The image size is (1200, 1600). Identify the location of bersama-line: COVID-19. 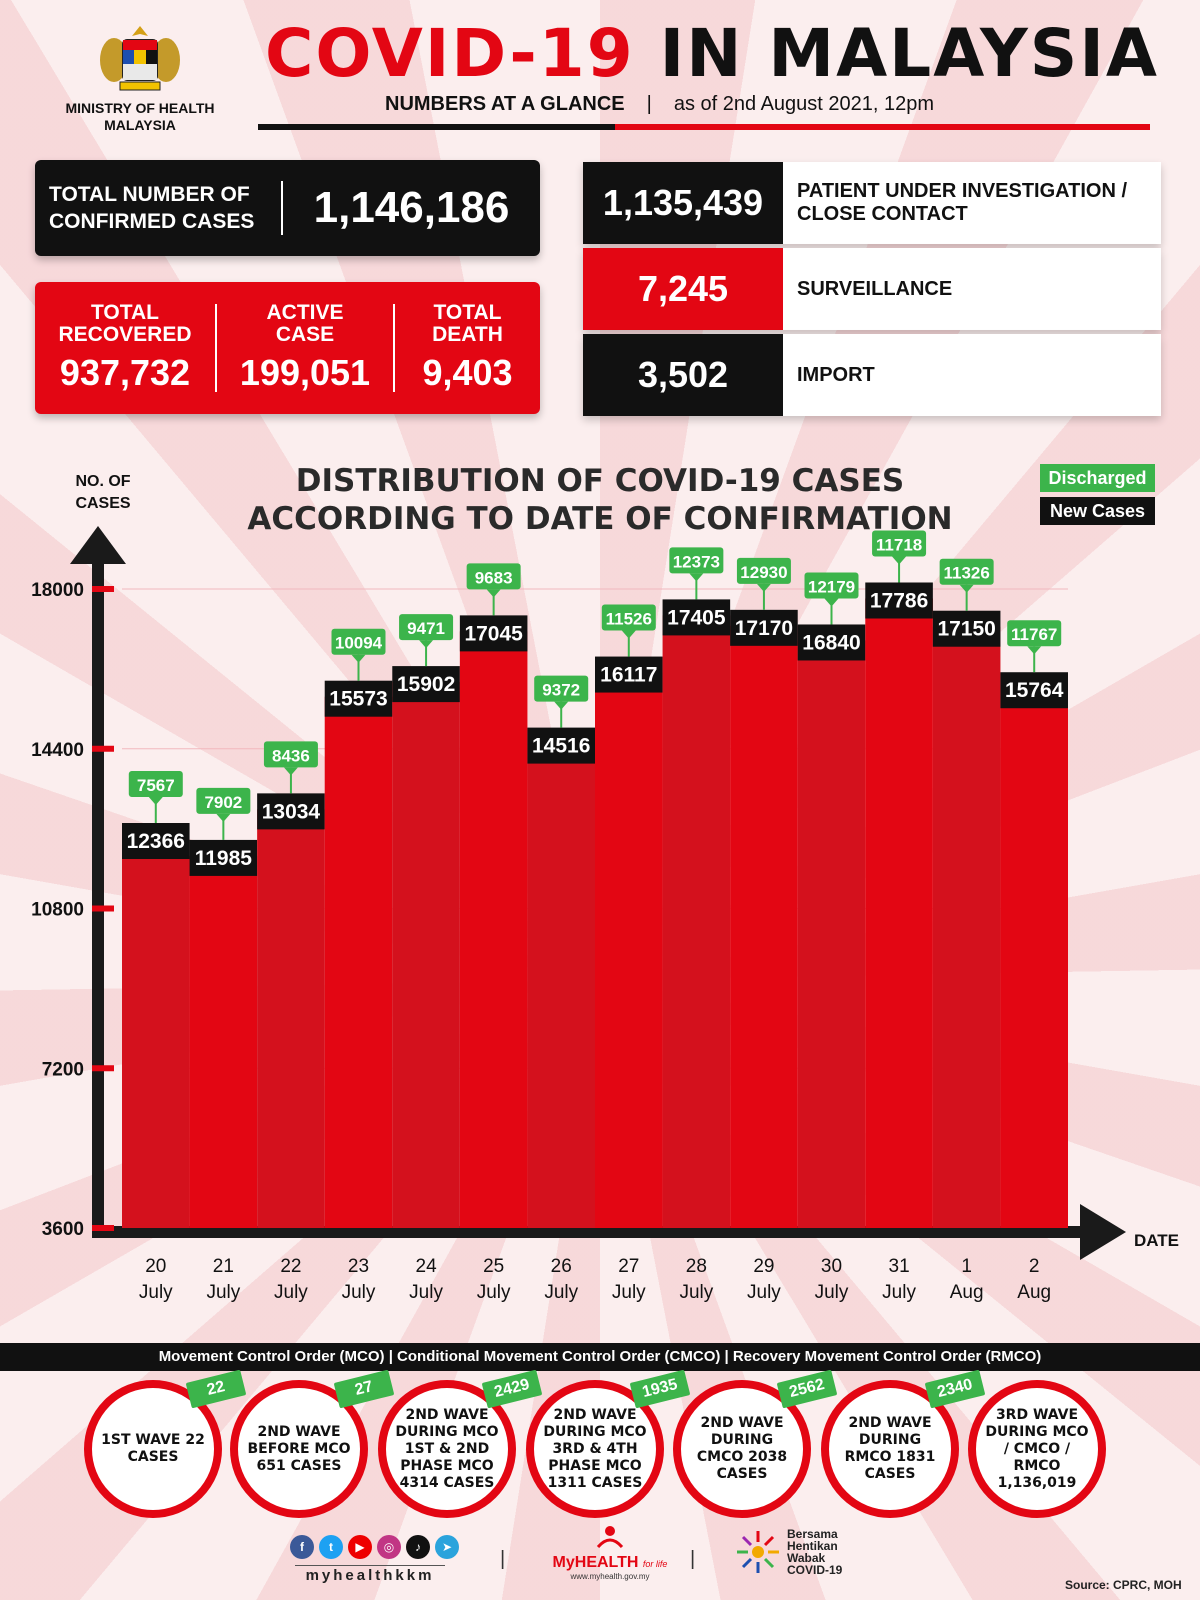
(815, 1570).